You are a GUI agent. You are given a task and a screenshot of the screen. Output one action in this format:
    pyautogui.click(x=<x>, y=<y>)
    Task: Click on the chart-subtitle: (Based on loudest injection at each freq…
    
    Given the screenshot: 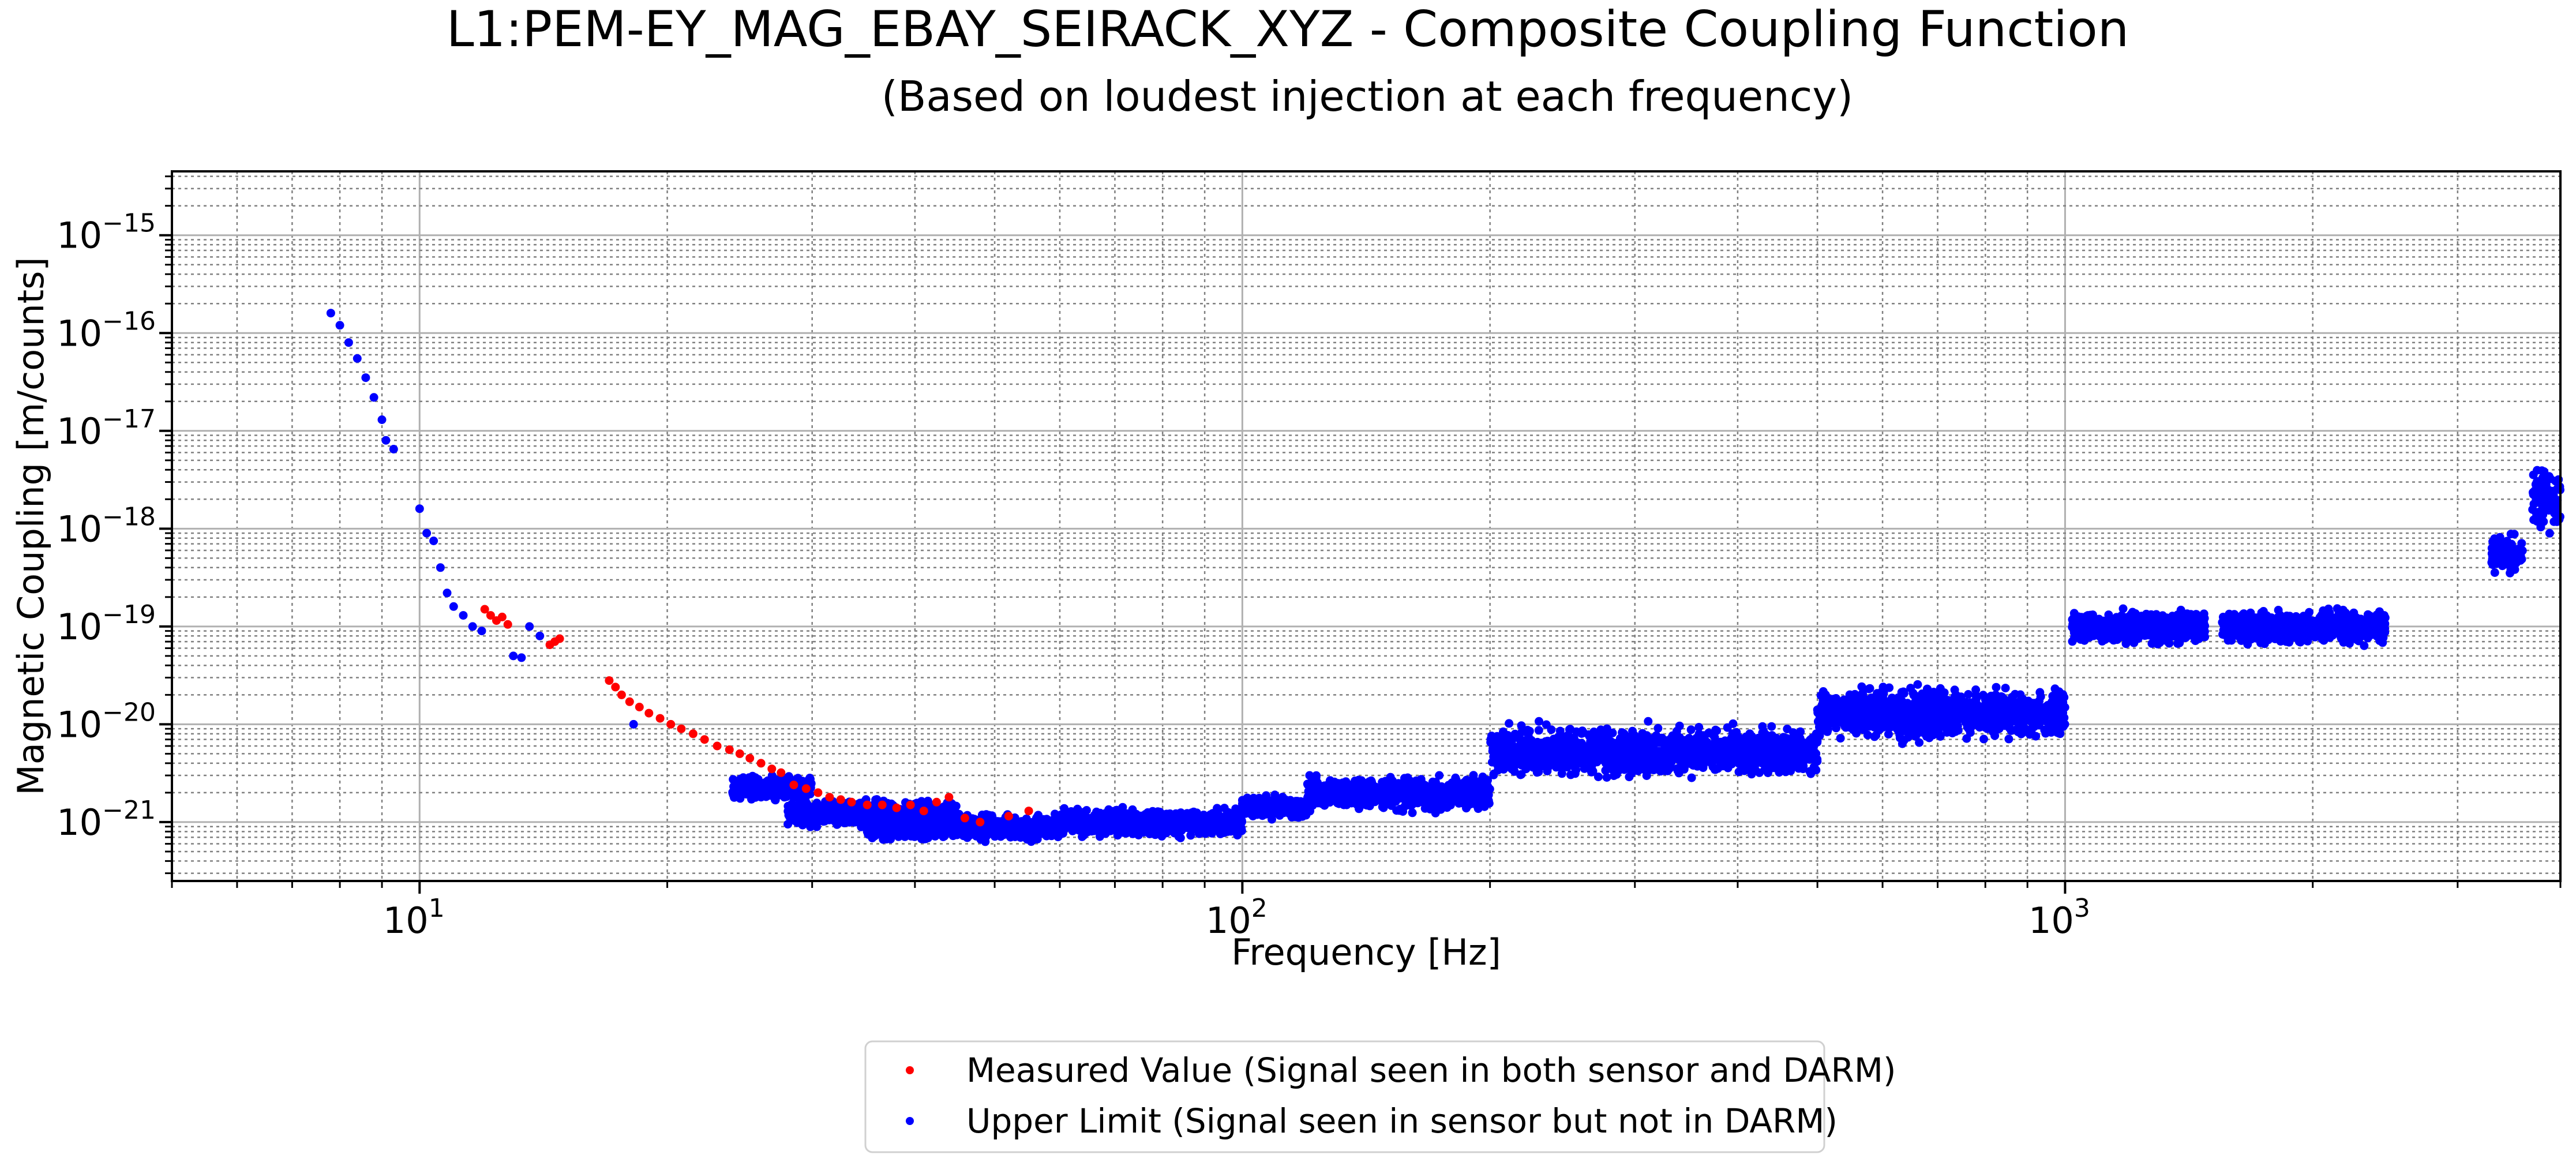 What is the action you would take?
    pyautogui.click(x=1367, y=97)
    